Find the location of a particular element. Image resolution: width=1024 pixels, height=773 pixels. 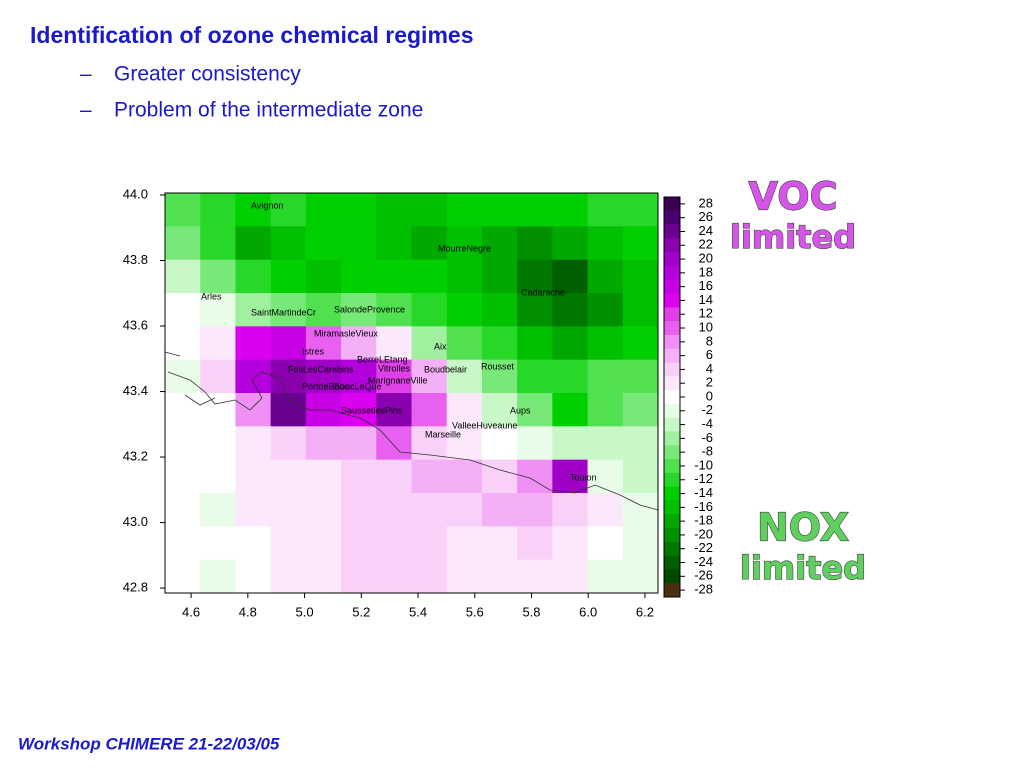

colorbar-label: -12 is located at coordinates (703, 478).